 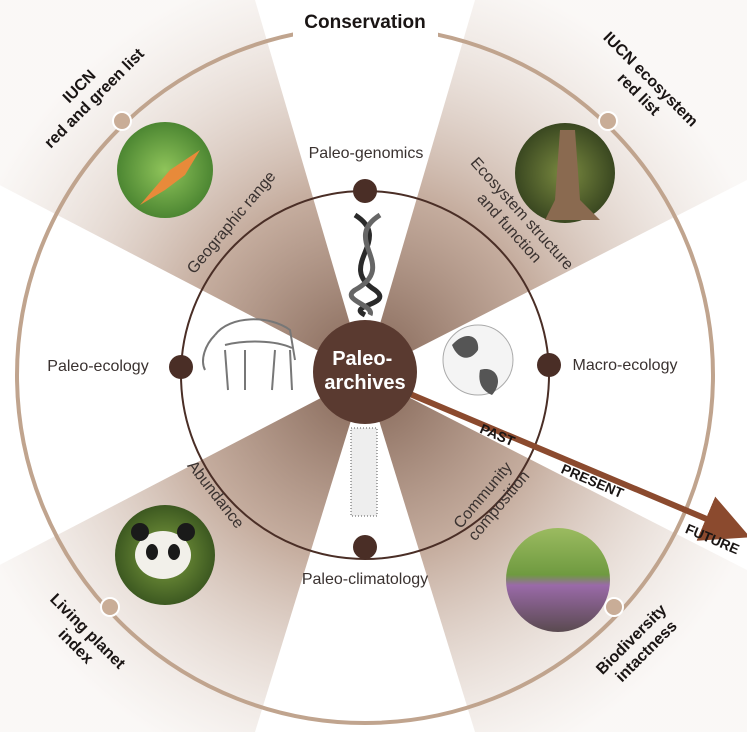 I want to click on panda-face, so click(x=163, y=555).